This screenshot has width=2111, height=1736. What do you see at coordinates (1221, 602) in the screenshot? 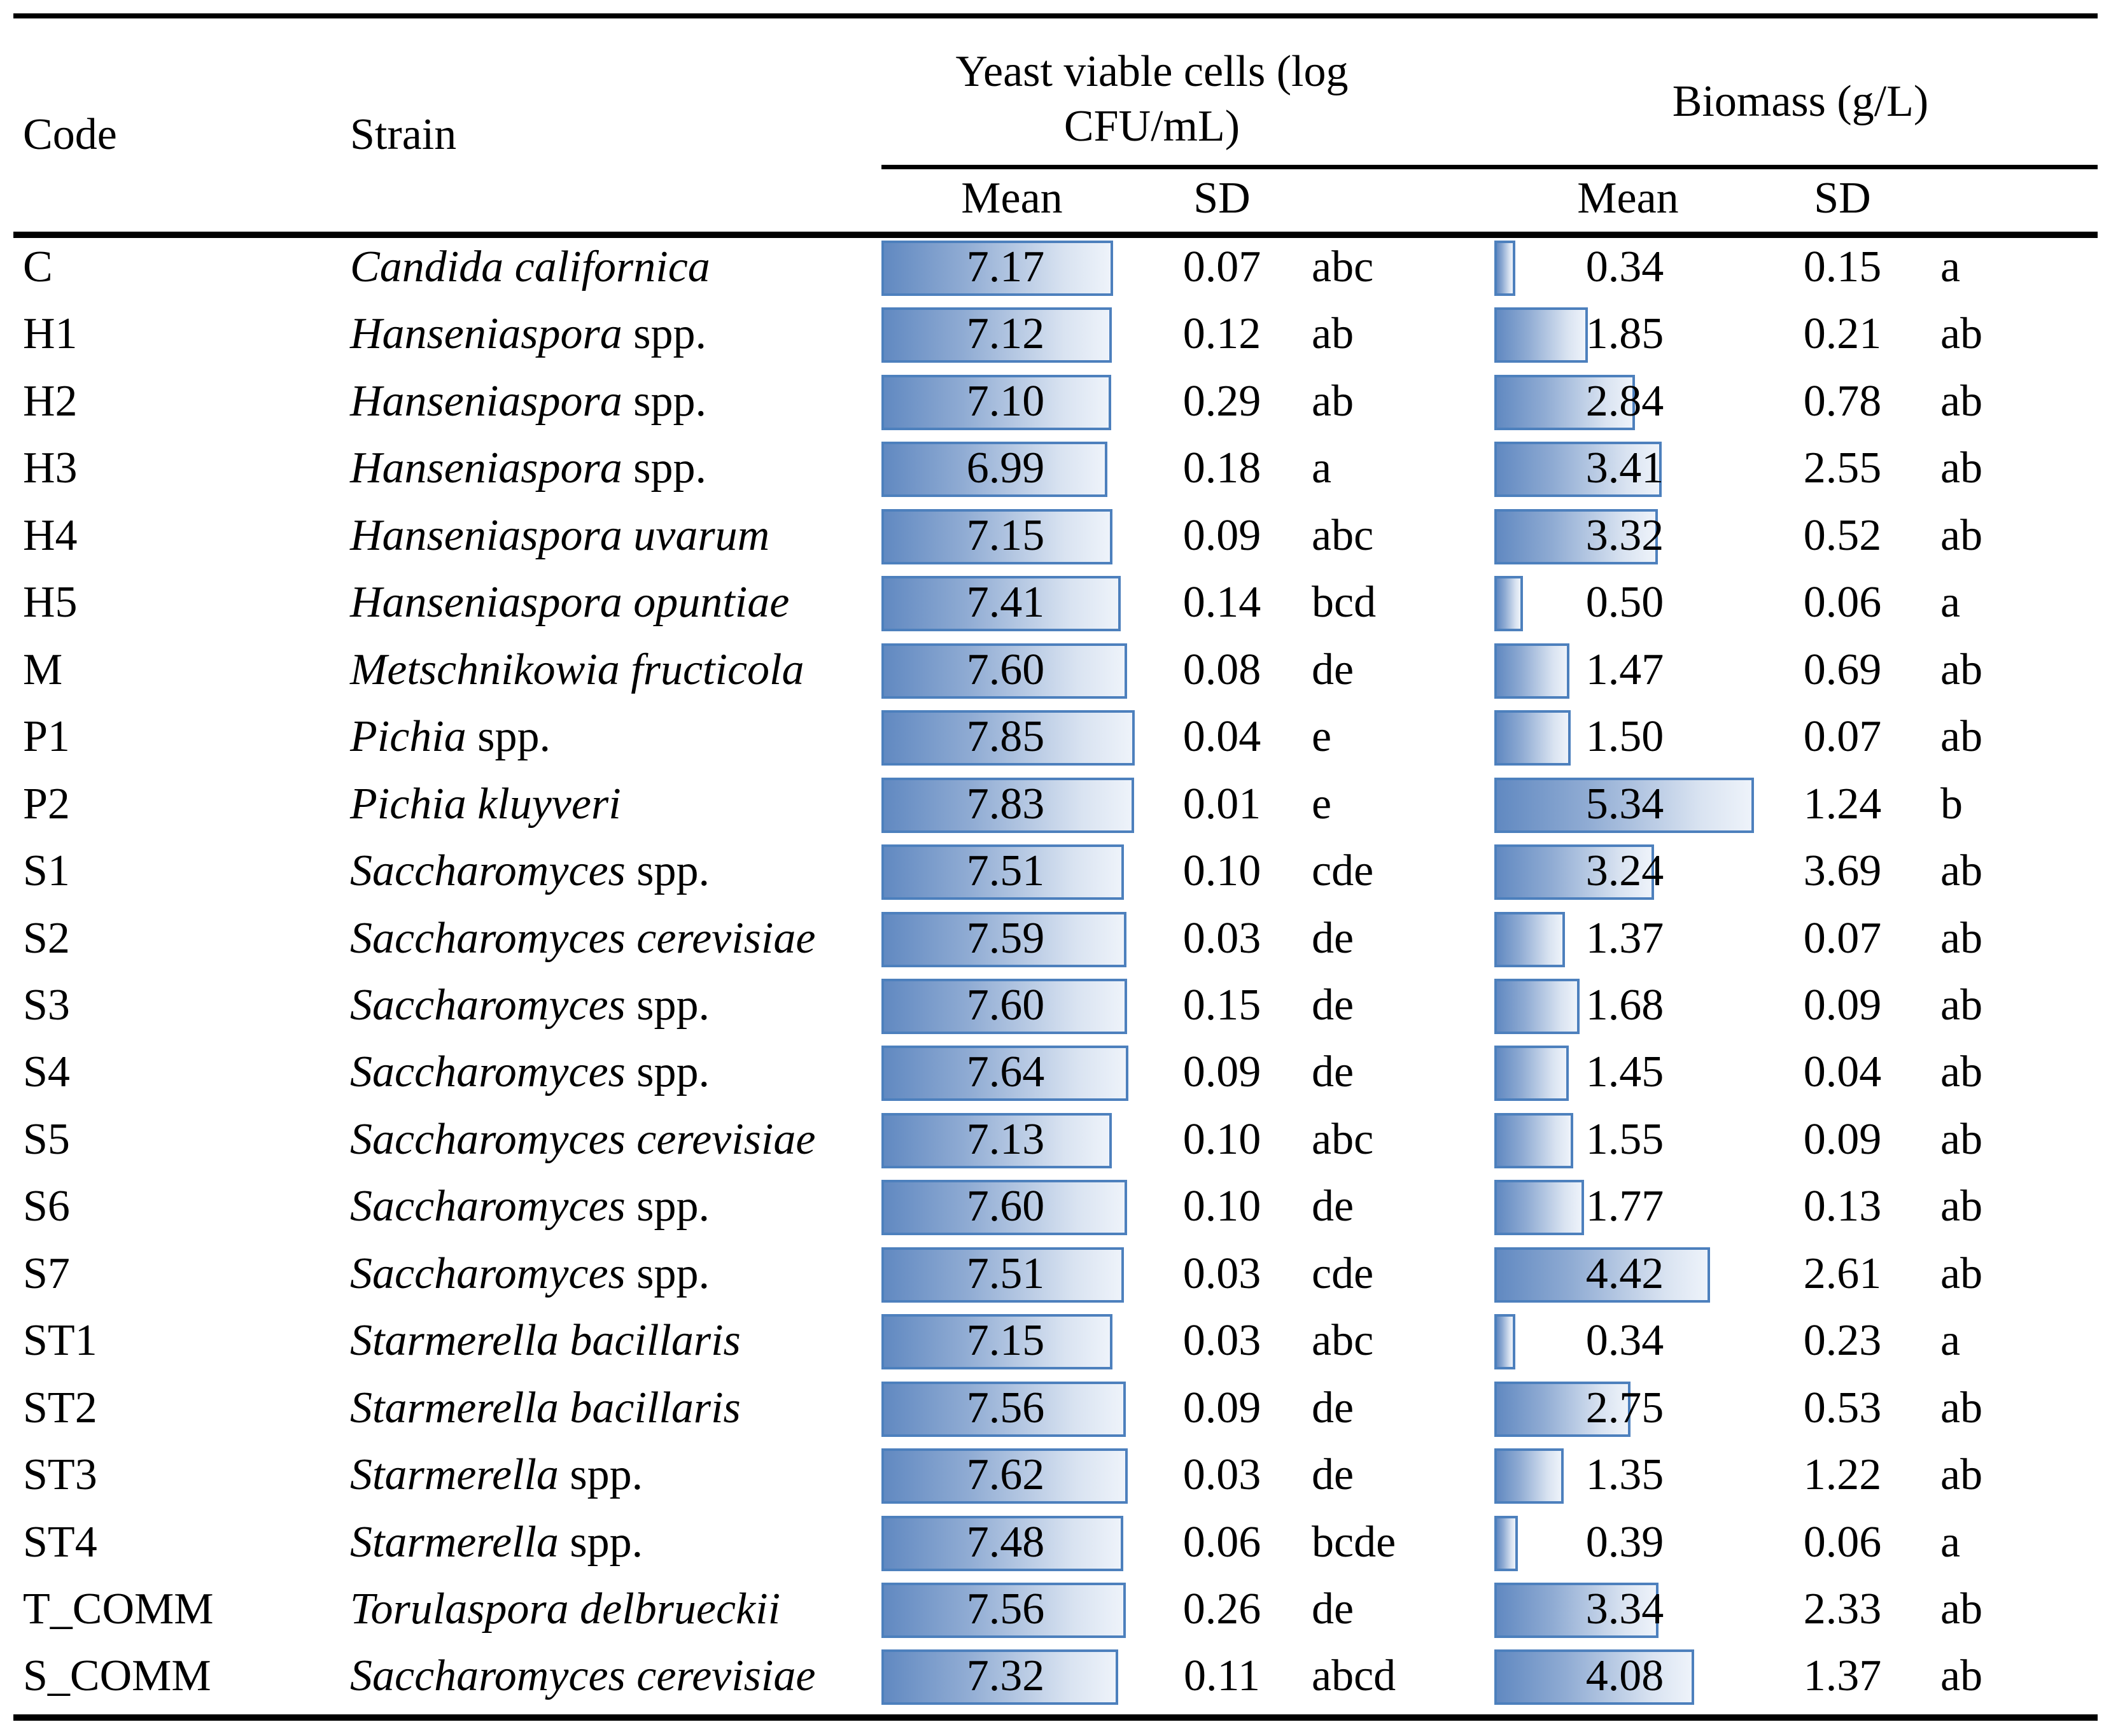
I see `cfu-sd-value: 0.14` at bounding box center [1221, 602].